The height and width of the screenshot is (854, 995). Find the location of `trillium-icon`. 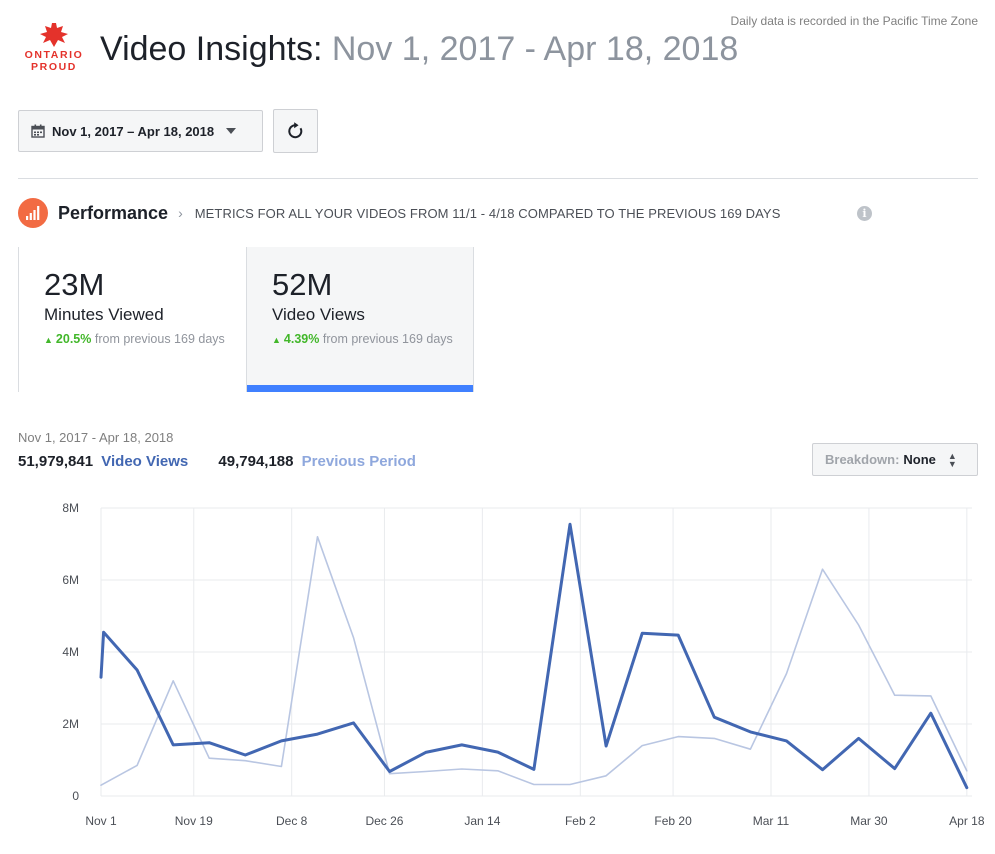

trillium-icon is located at coordinates (54, 35).